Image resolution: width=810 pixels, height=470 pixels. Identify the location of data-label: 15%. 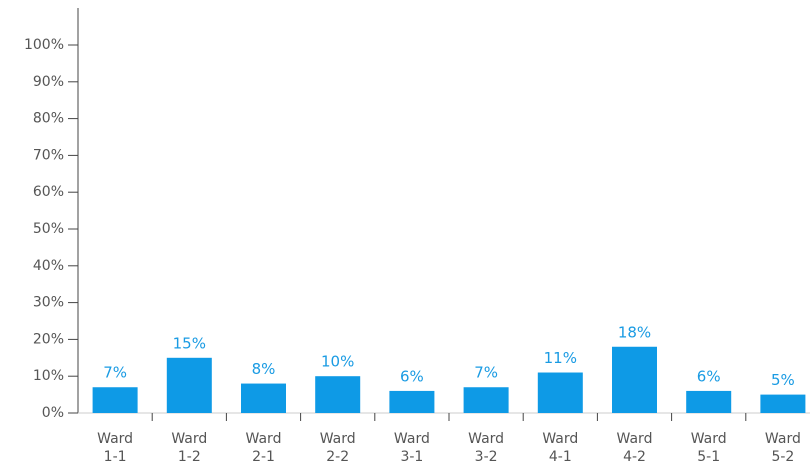
(189, 343).